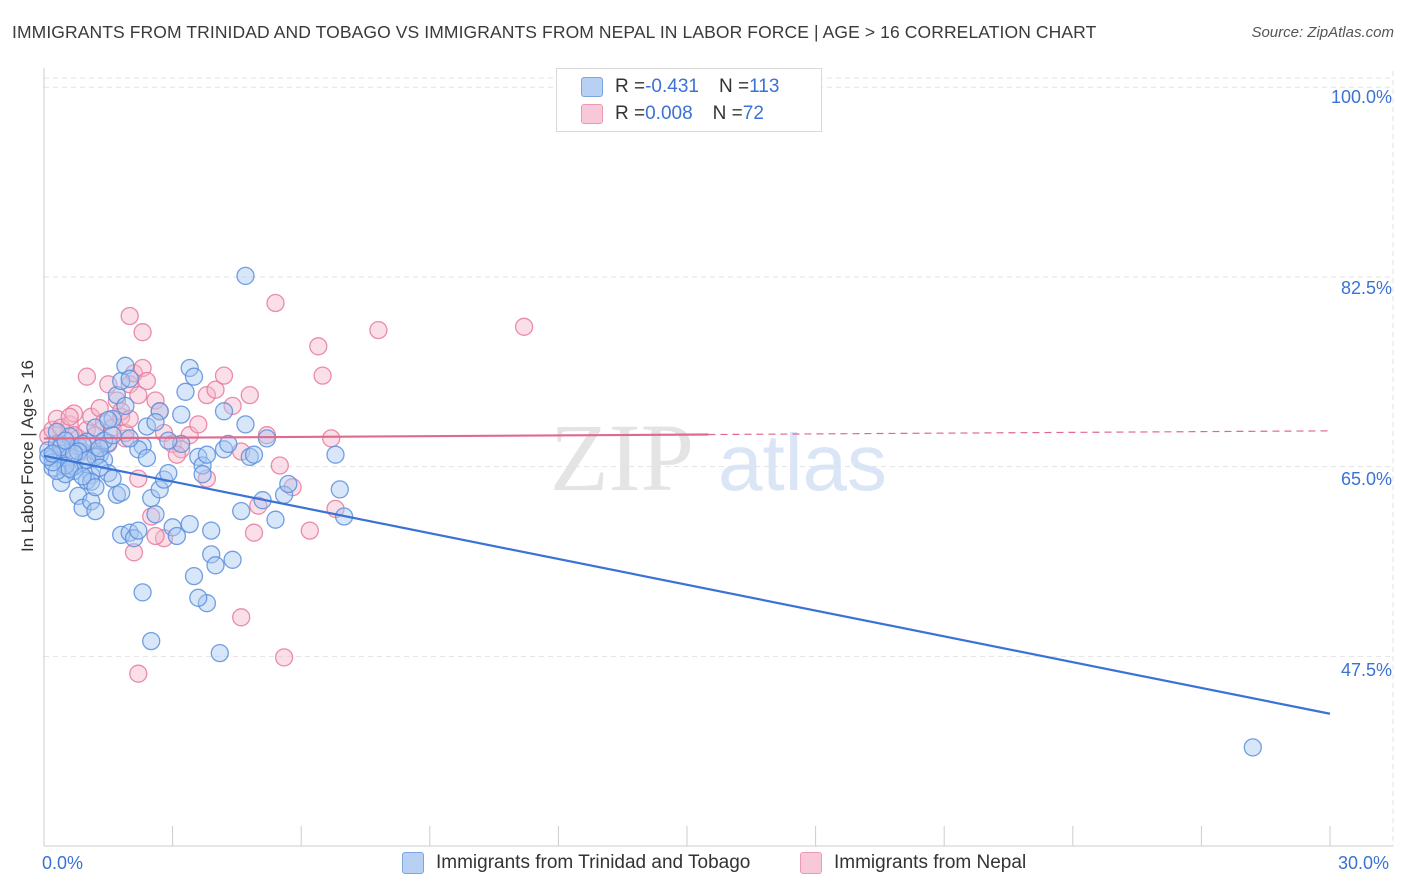  I want to click on y-tick-label: 100.0%, so click(1361, 97).